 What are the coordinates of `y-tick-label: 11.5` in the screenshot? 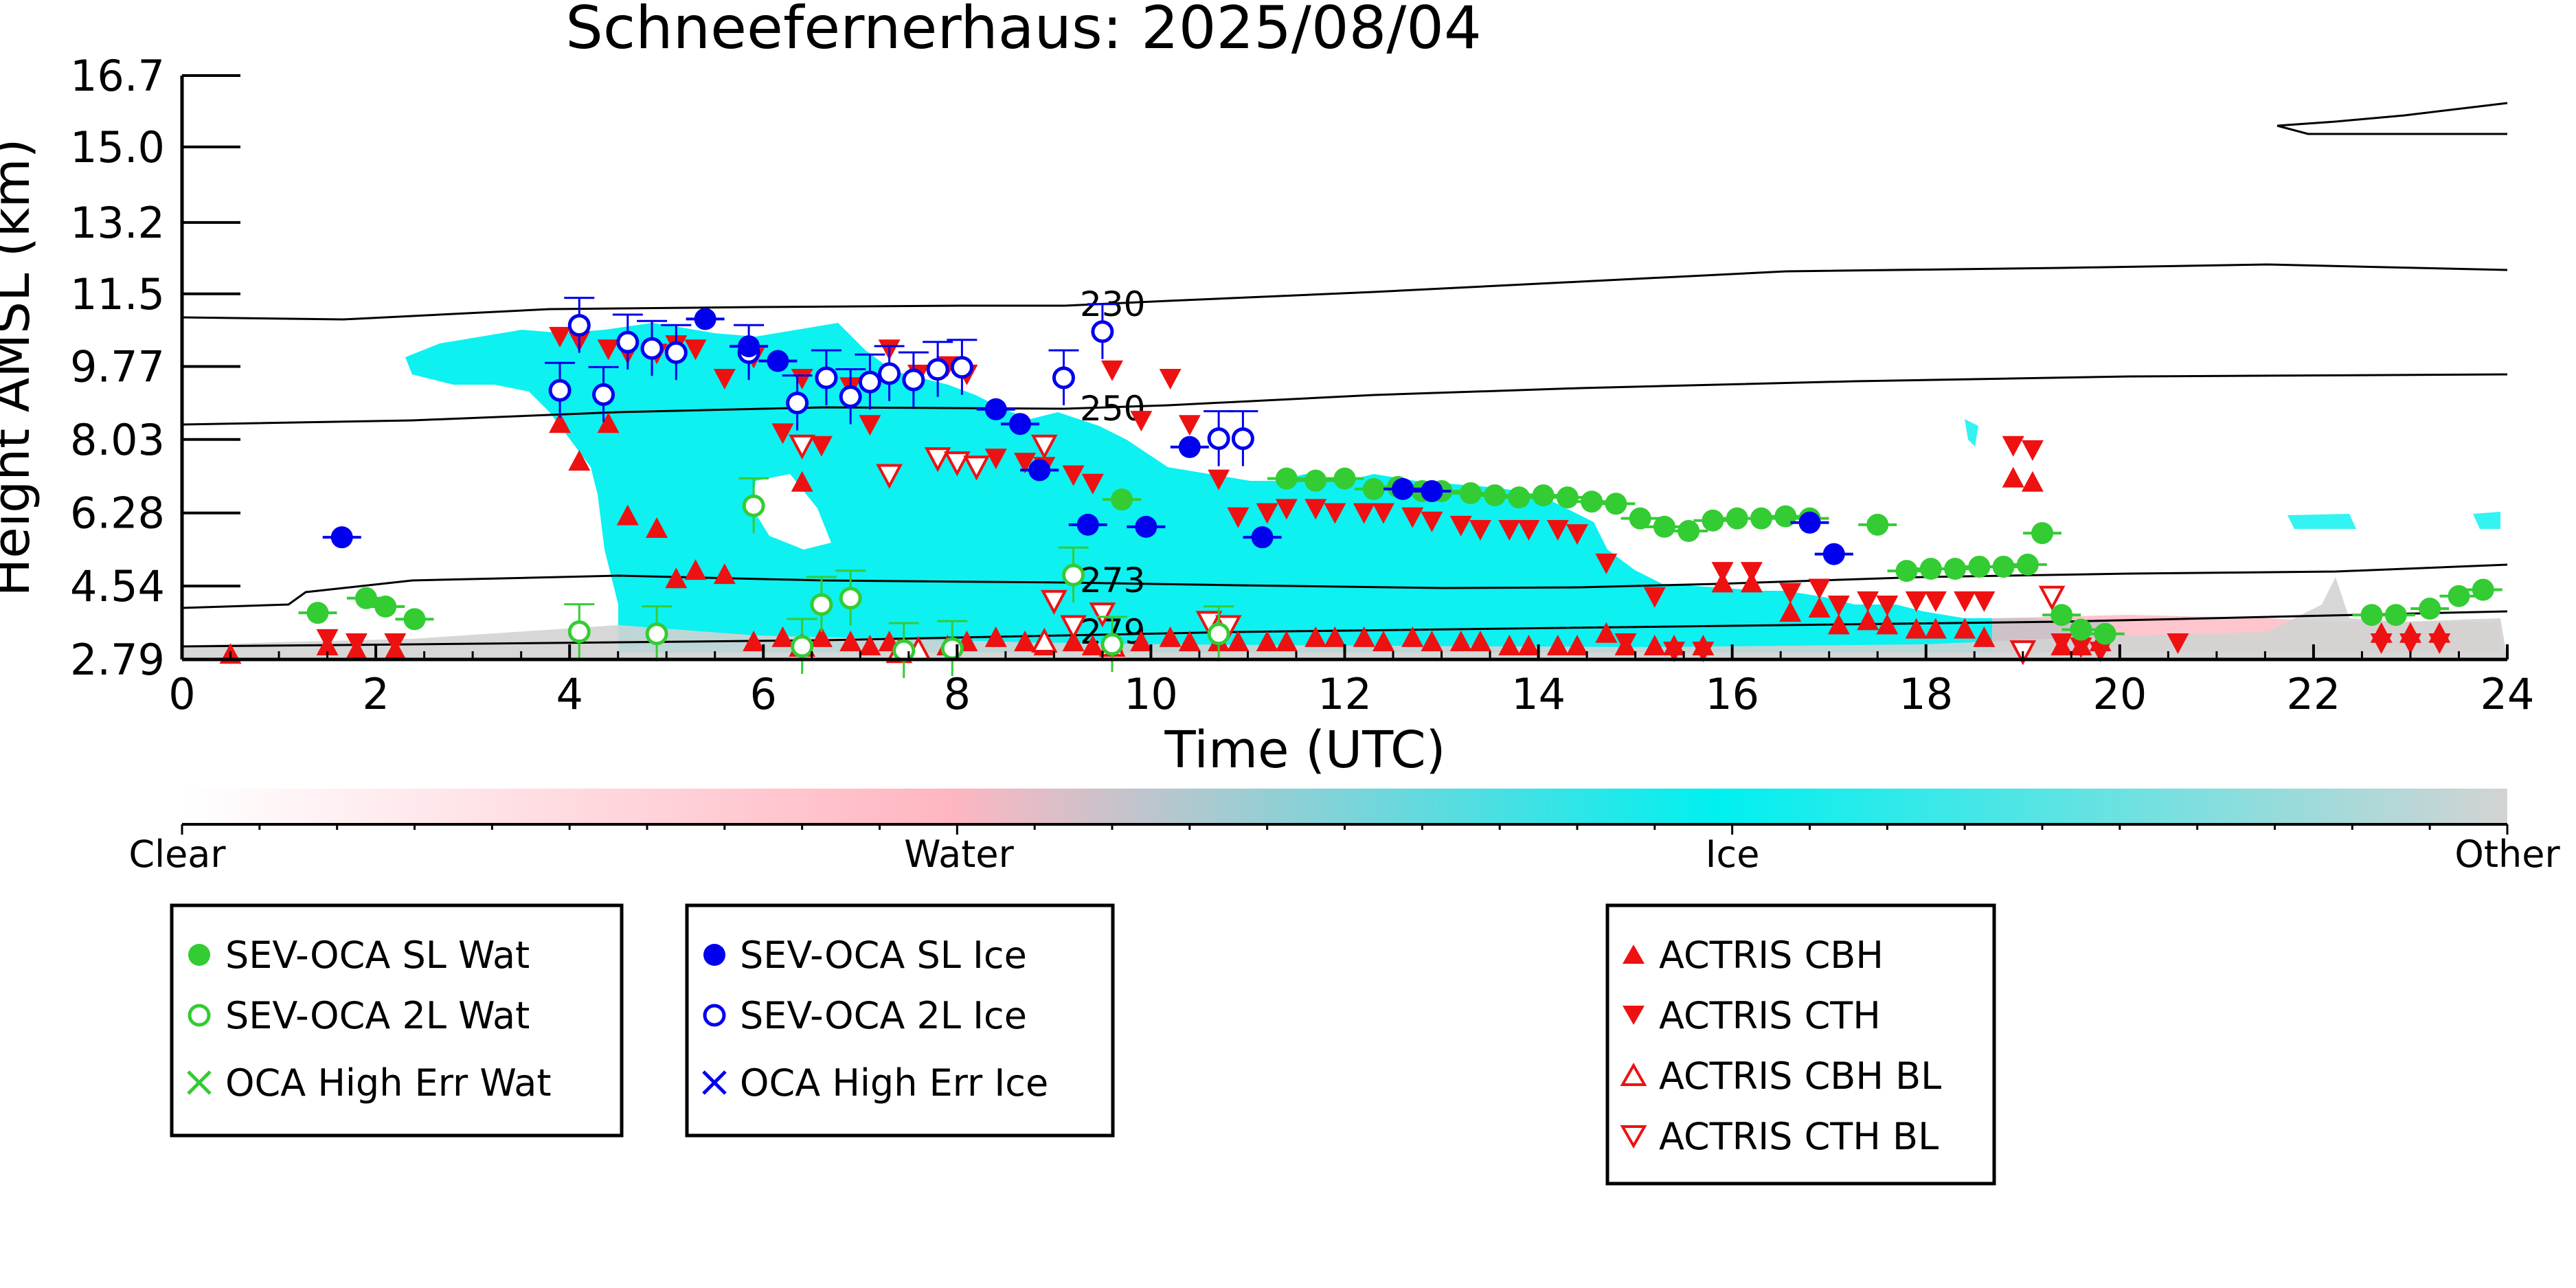 It's located at (117, 294).